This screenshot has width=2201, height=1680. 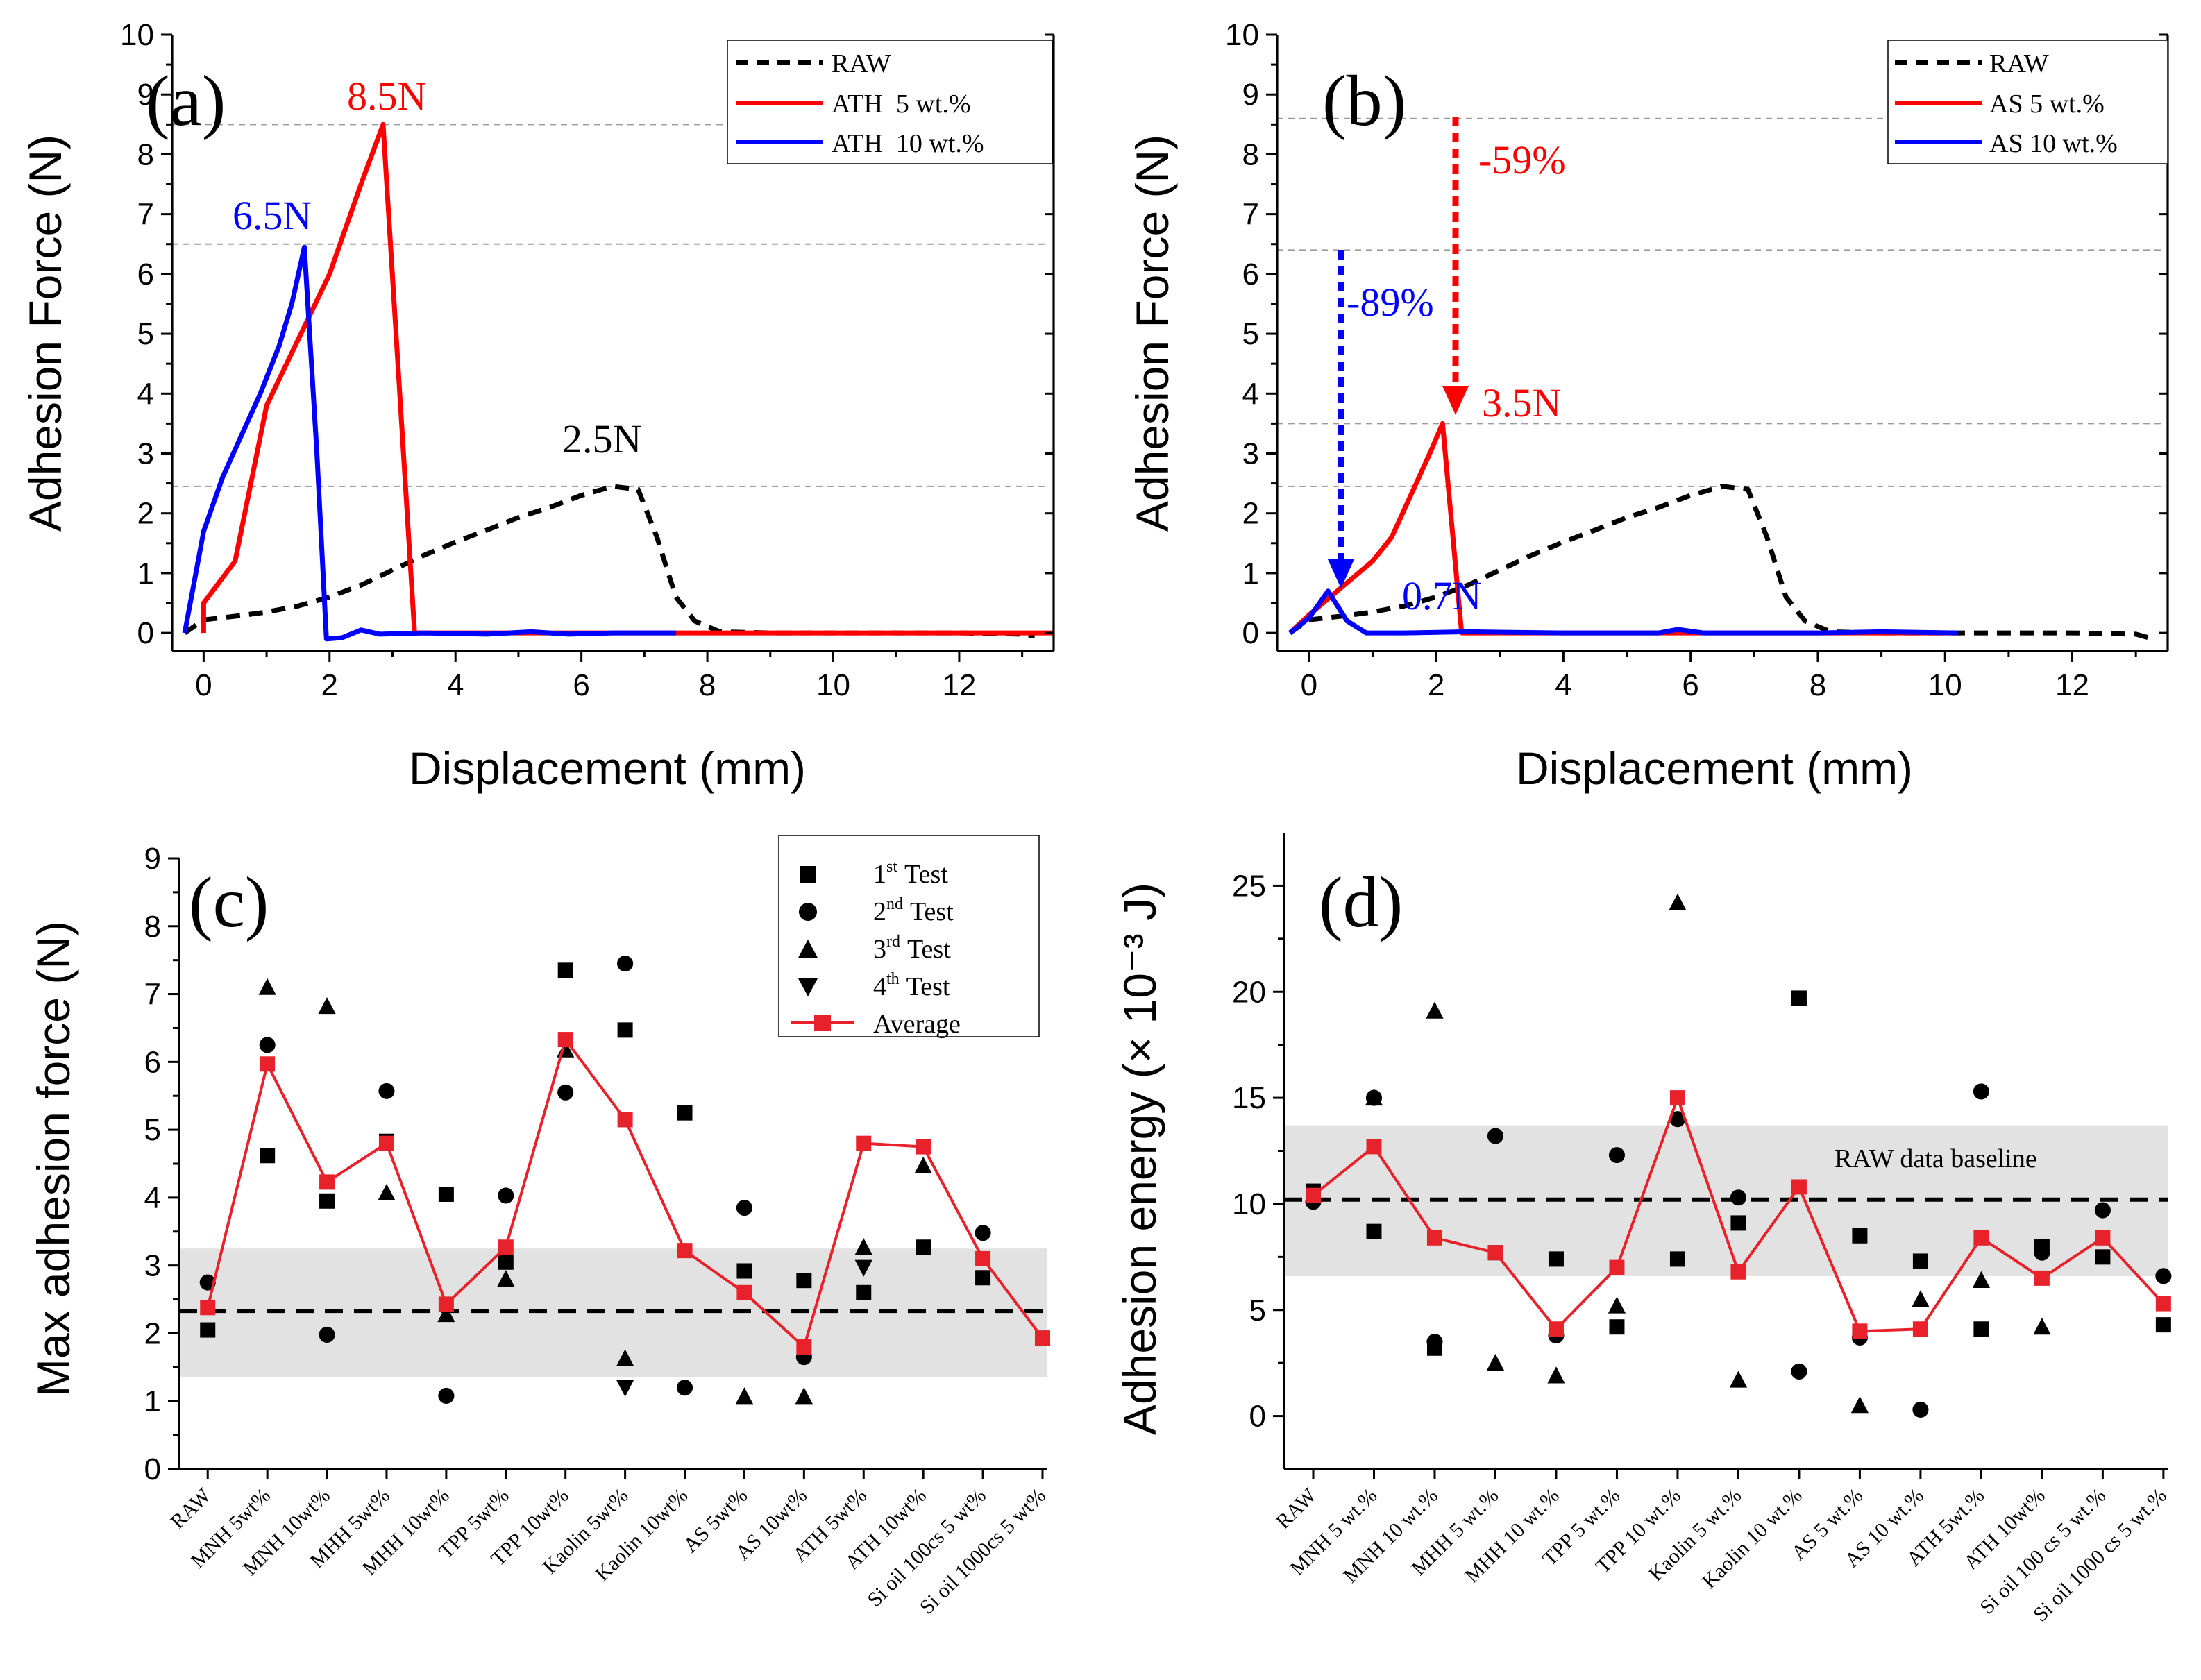 What do you see at coordinates (1250, 394) in the screenshot?
I see `y-tick-label: 4` at bounding box center [1250, 394].